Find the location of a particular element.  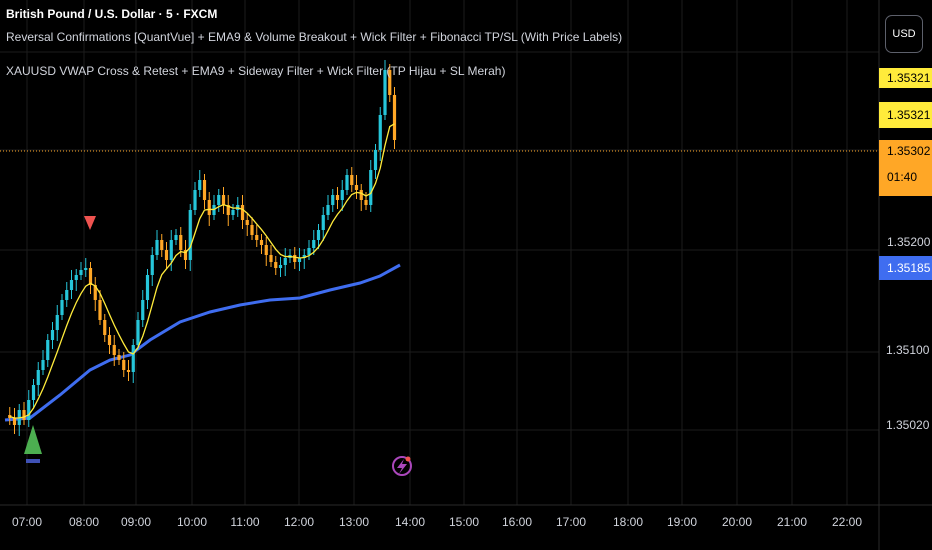

tp-price-label-2: 1.35321 is located at coordinates (905, 115).